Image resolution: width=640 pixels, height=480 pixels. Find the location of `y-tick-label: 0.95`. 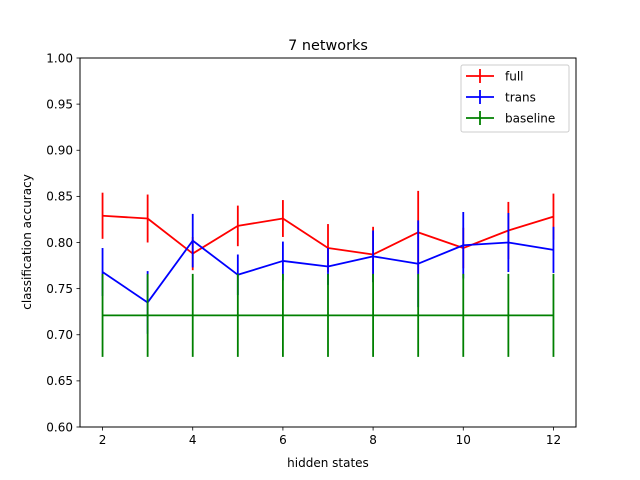

y-tick-label: 0.95 is located at coordinates (59, 104).